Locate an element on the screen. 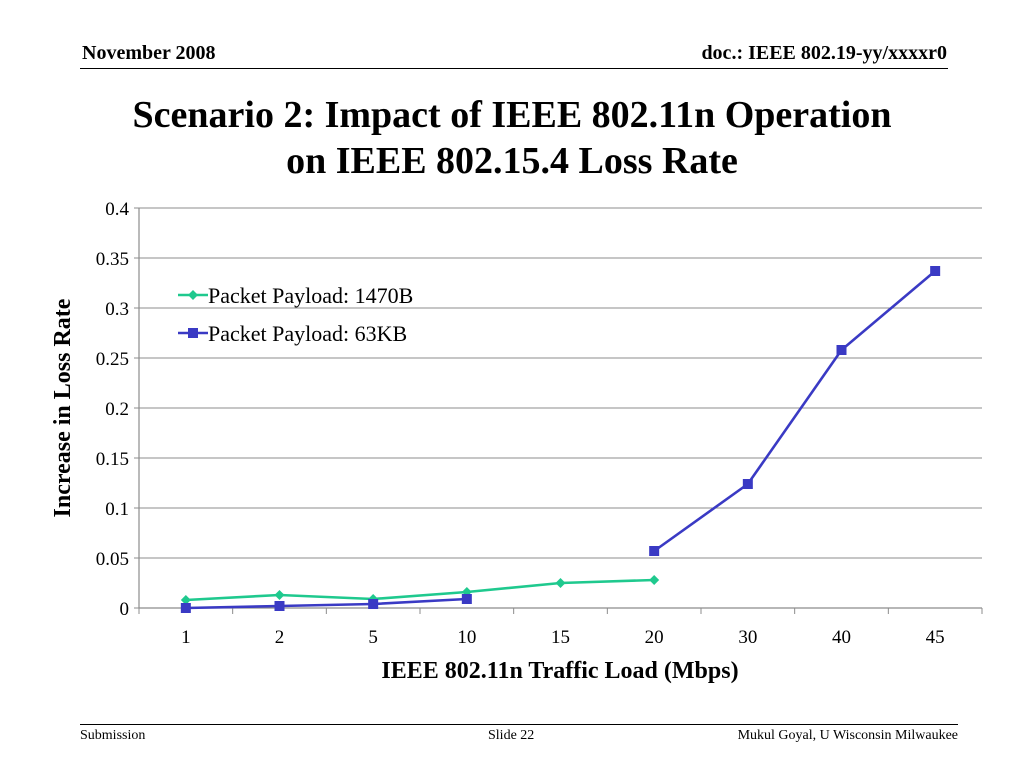 This screenshot has width=1024, height=768. x-tick-label: 40 is located at coordinates (841, 637).